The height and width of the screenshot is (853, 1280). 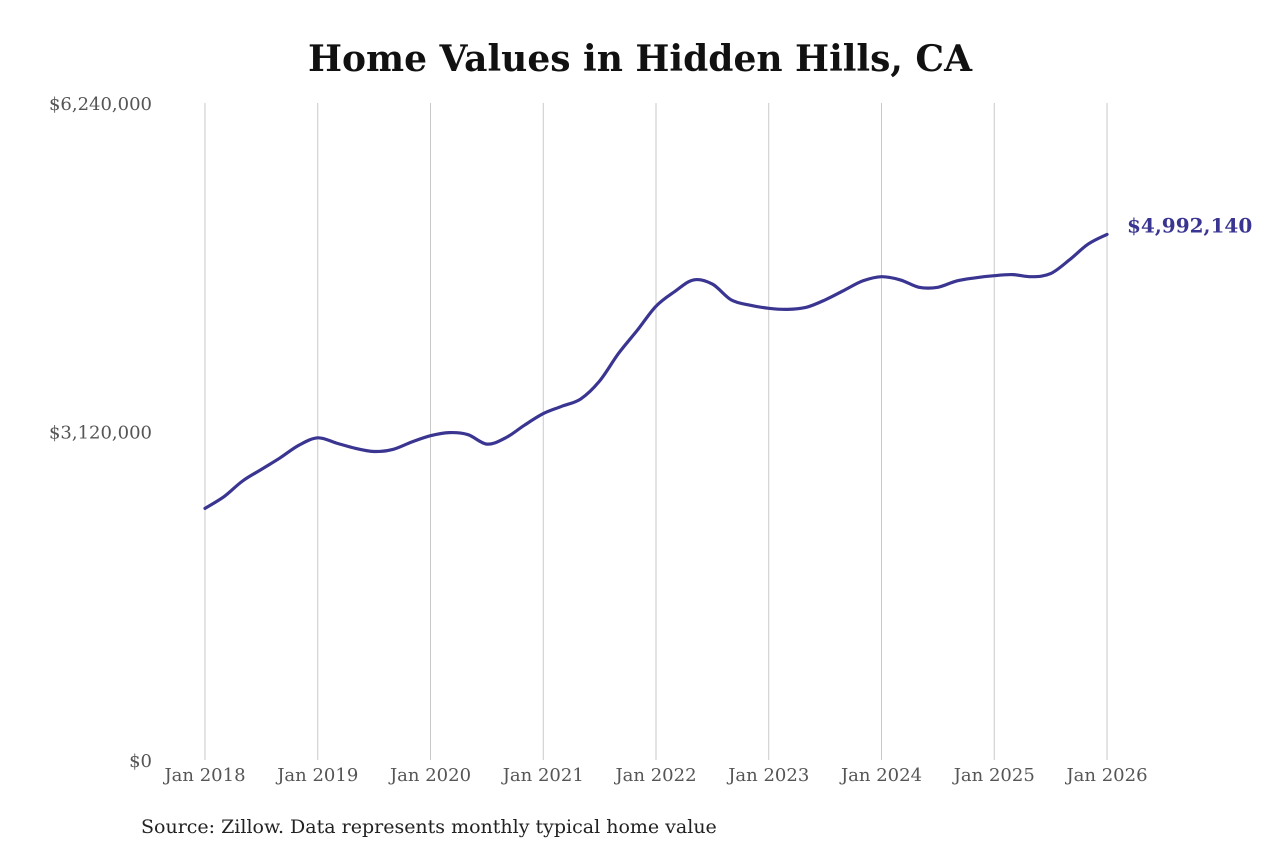 I want to click on x-tick-label: Jan 2022, so click(x=654, y=775).